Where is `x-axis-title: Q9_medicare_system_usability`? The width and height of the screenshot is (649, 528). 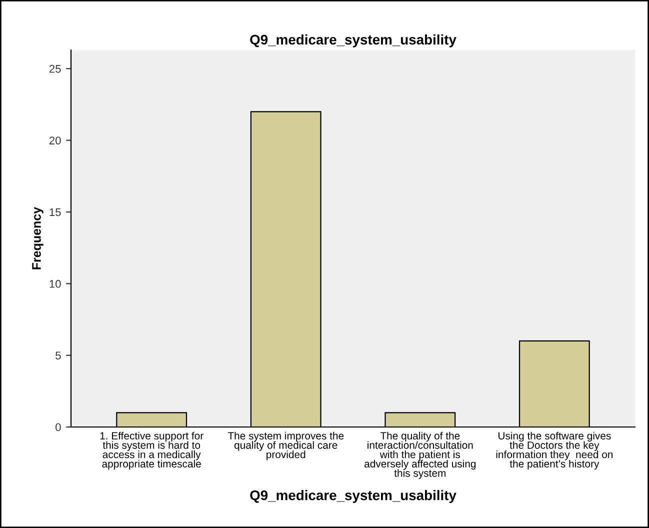
x-axis-title: Q9_medicare_system_usability is located at coordinates (353, 496).